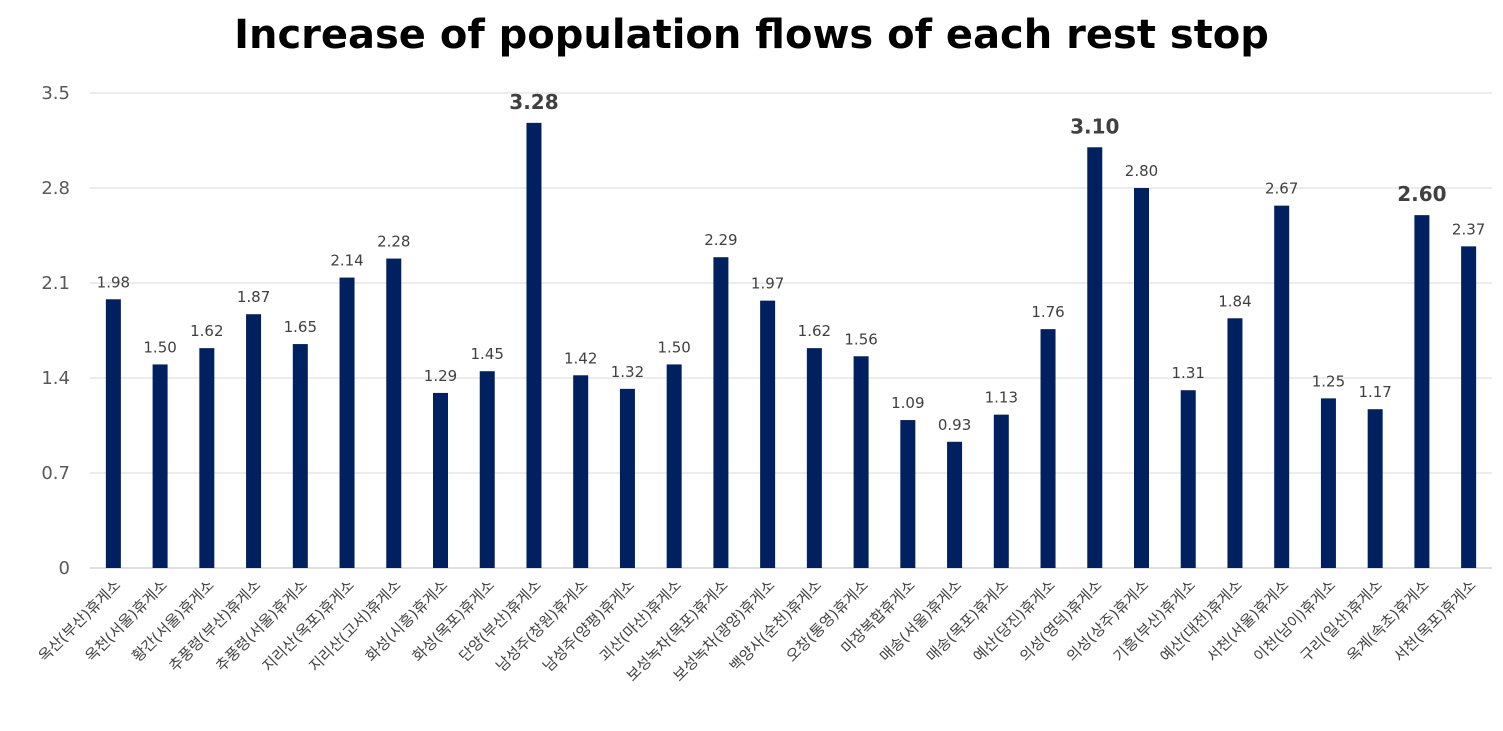 The height and width of the screenshot is (731, 1503). What do you see at coordinates (1387, 620) in the screenshot?
I see `x-tick-label: 옥계(속초)휴게소` at bounding box center [1387, 620].